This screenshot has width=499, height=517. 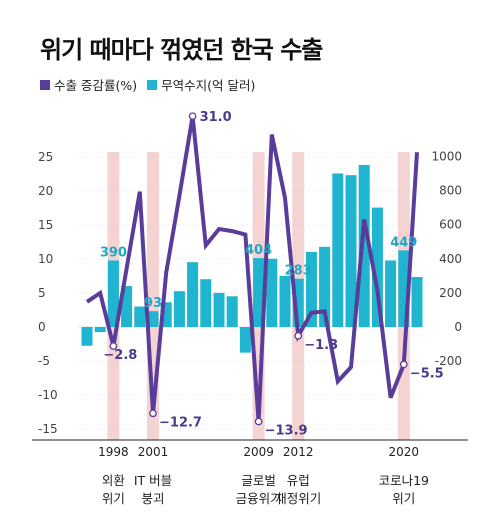 What do you see at coordinates (153, 303) in the screenshot?
I see `bar-annotation-2001: 93` at bounding box center [153, 303].